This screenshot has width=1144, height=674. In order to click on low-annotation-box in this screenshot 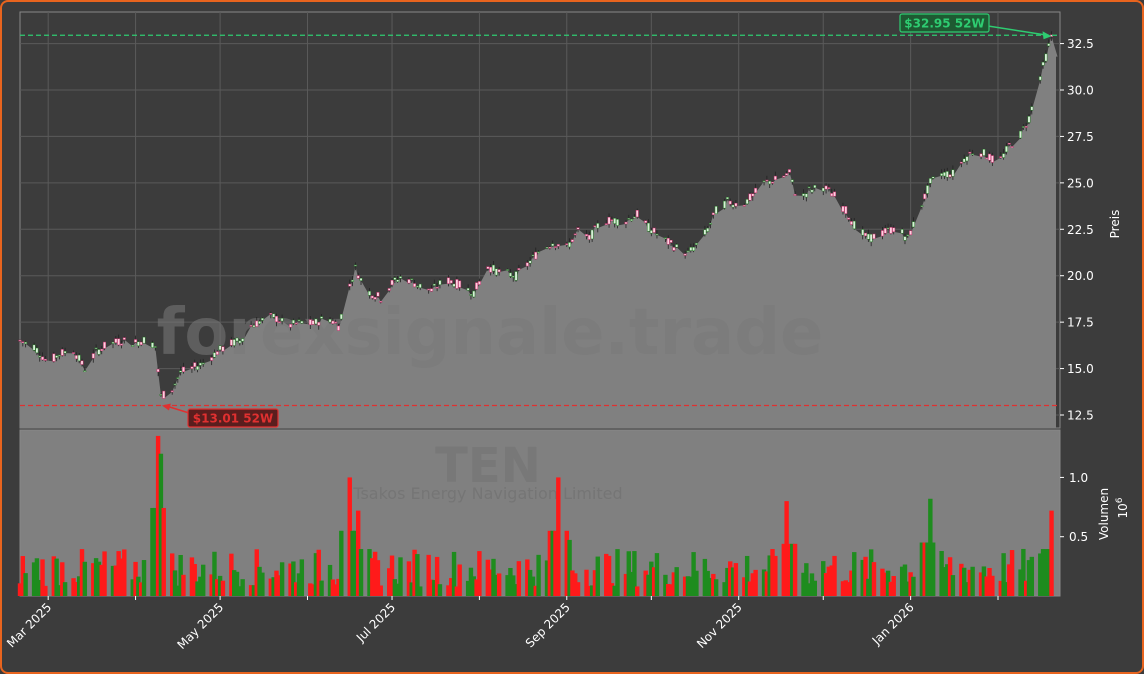, I will do `click(233, 418)`.